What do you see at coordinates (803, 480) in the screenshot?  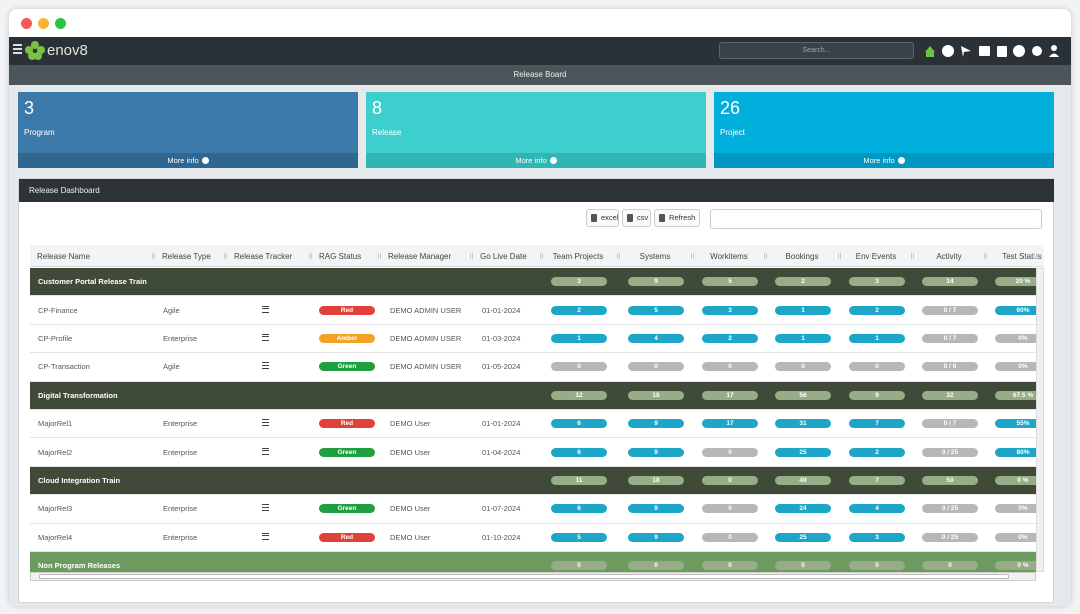 I see `metric-pill: 49` at bounding box center [803, 480].